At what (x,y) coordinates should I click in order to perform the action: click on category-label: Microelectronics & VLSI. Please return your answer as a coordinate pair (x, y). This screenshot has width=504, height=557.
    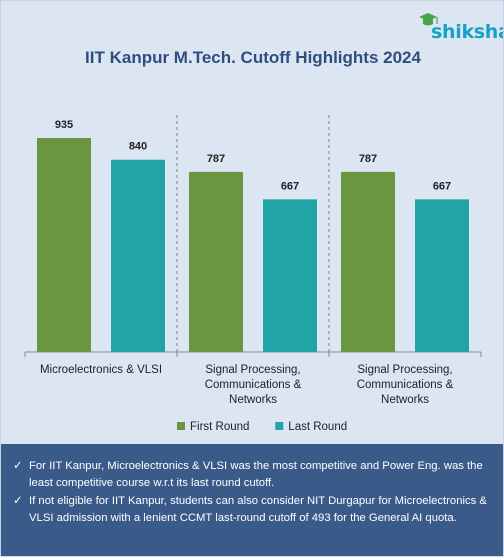
    Looking at the image, I should click on (101, 370).